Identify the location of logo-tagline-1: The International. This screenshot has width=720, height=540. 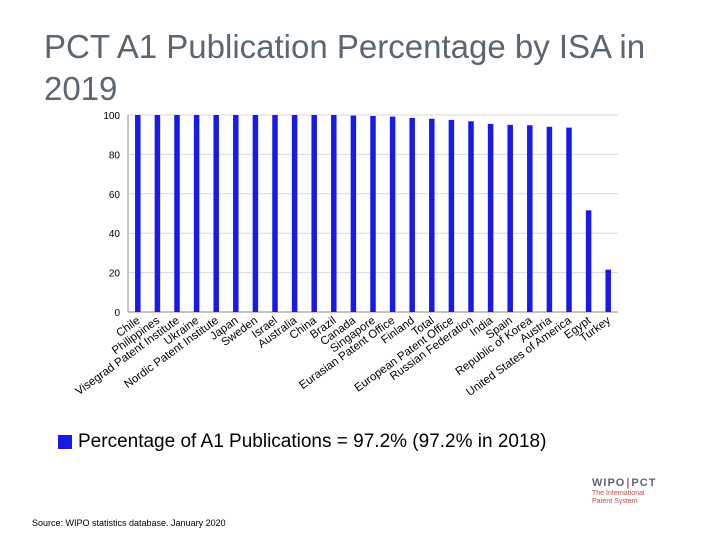
(618, 493).